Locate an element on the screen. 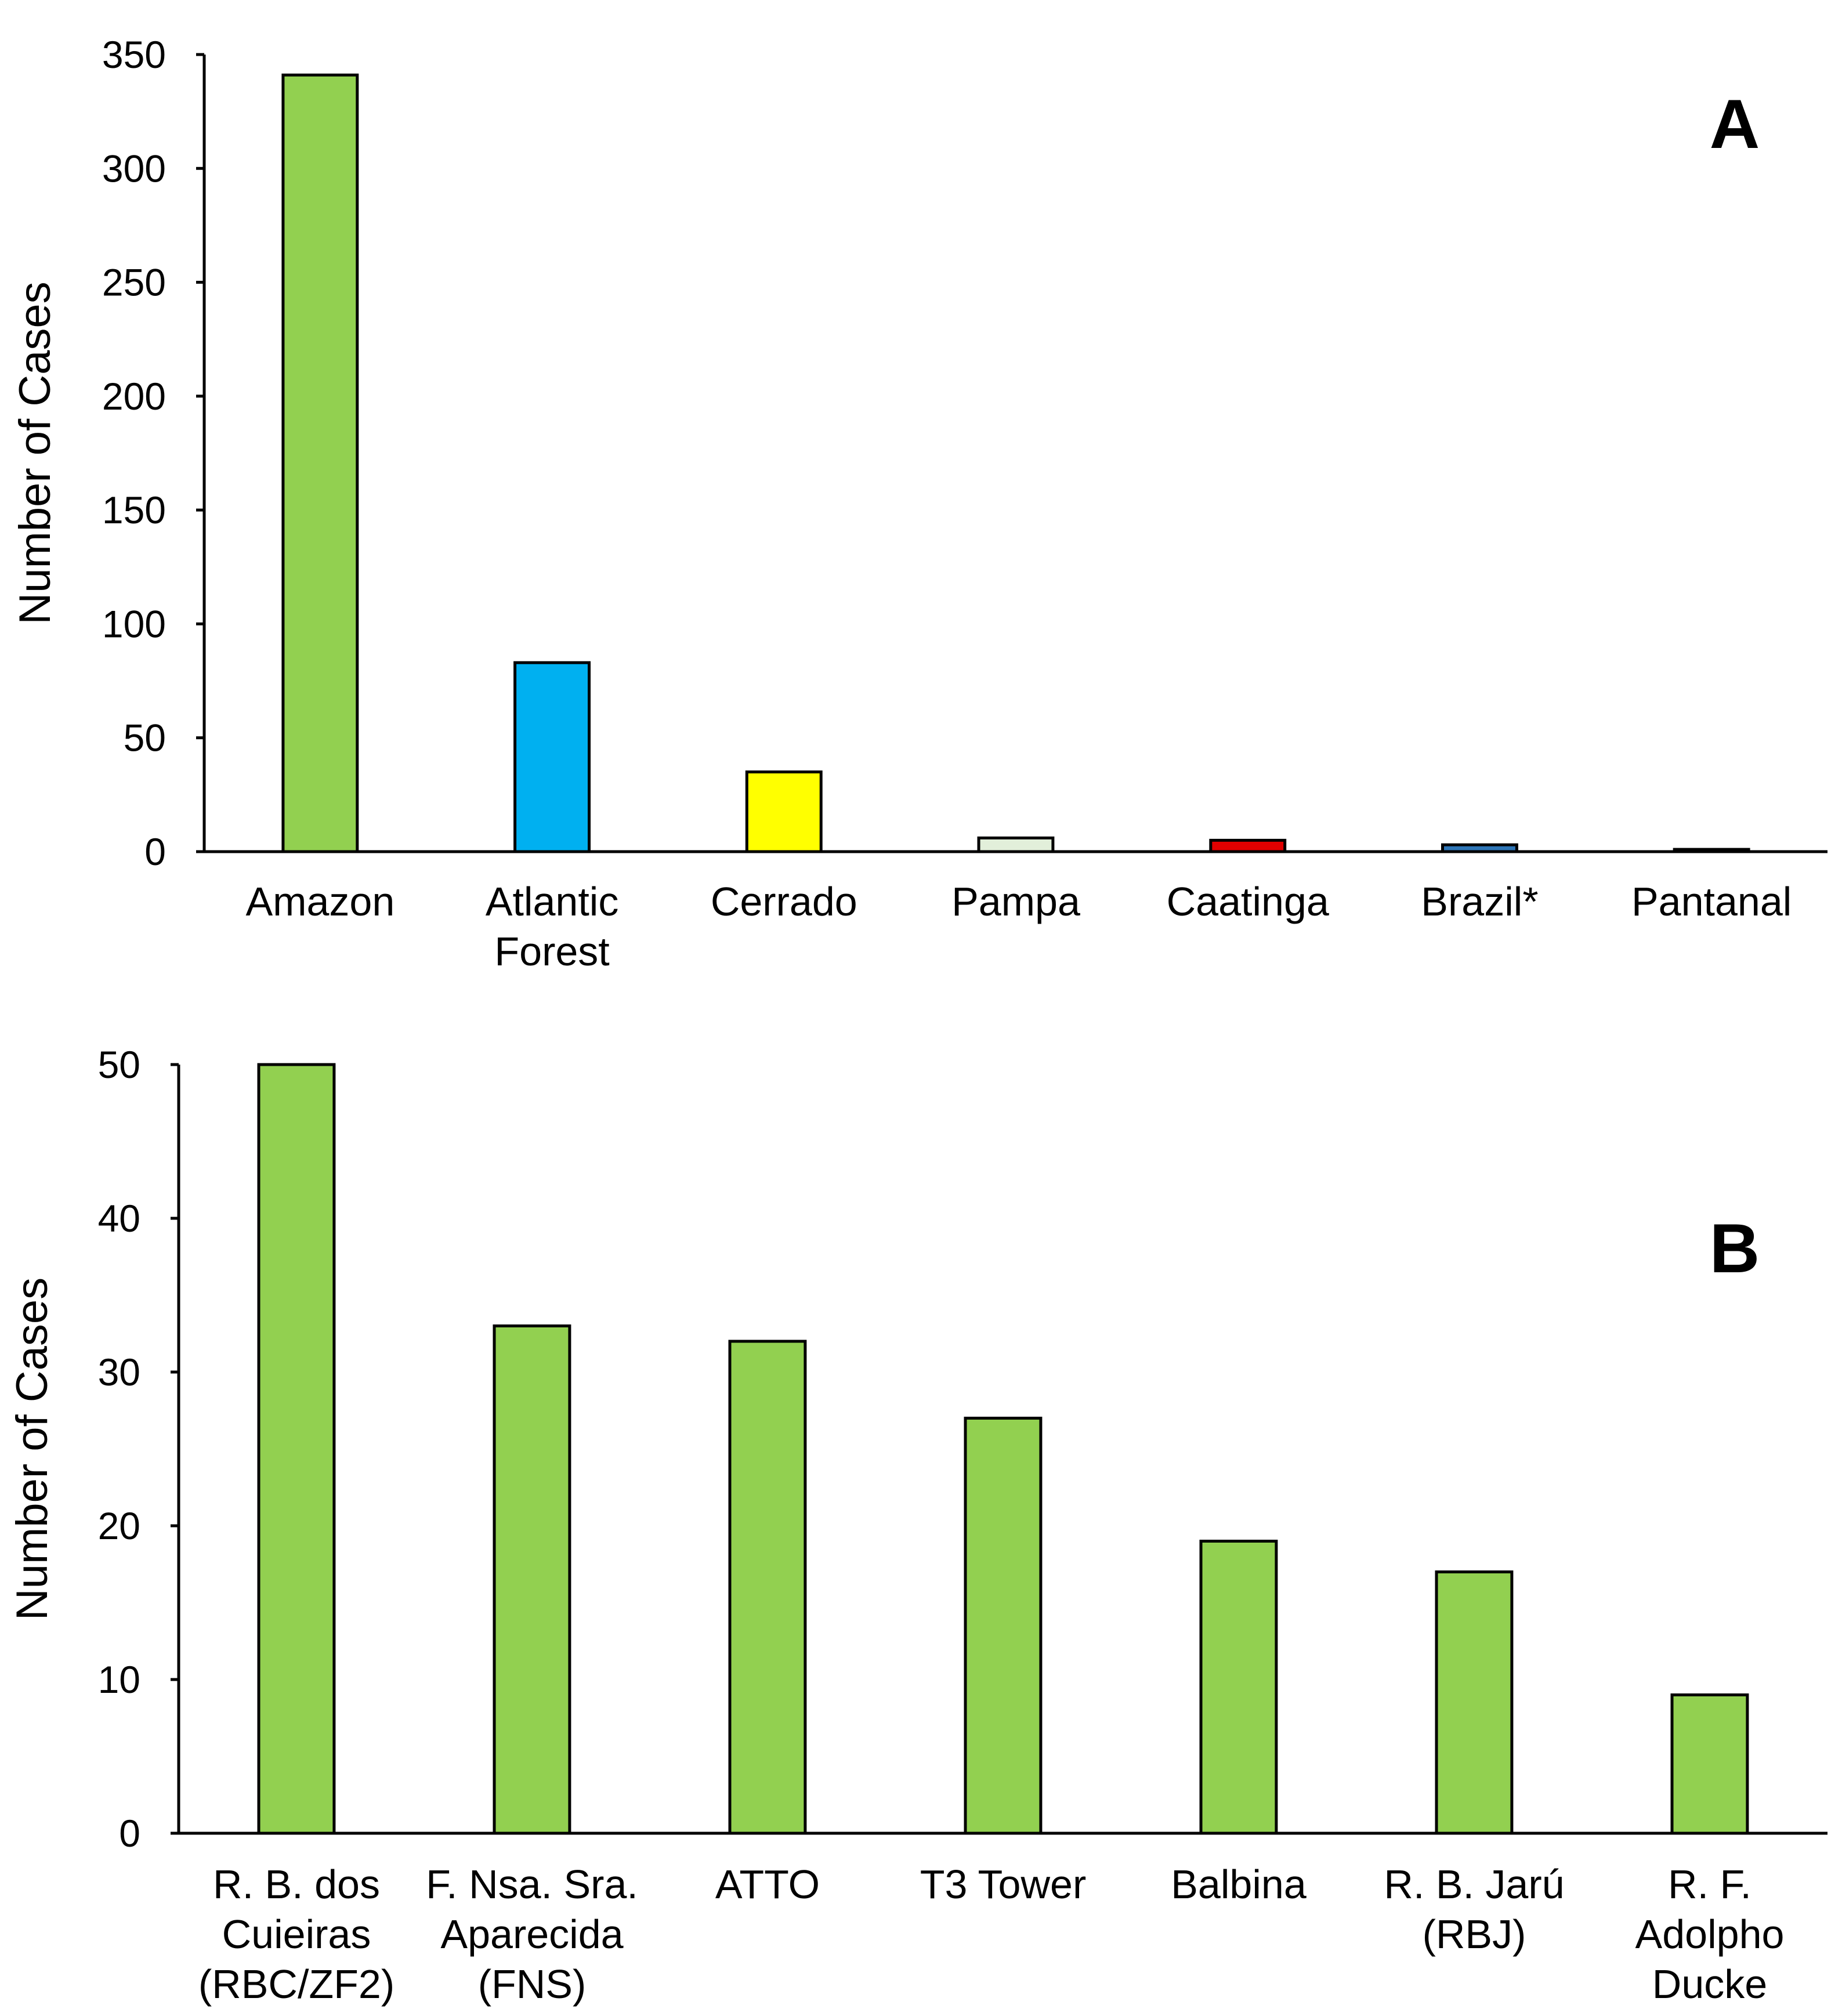 This screenshot has height=2016, width=1842. category-label: Balbina is located at coordinates (1239, 1884).